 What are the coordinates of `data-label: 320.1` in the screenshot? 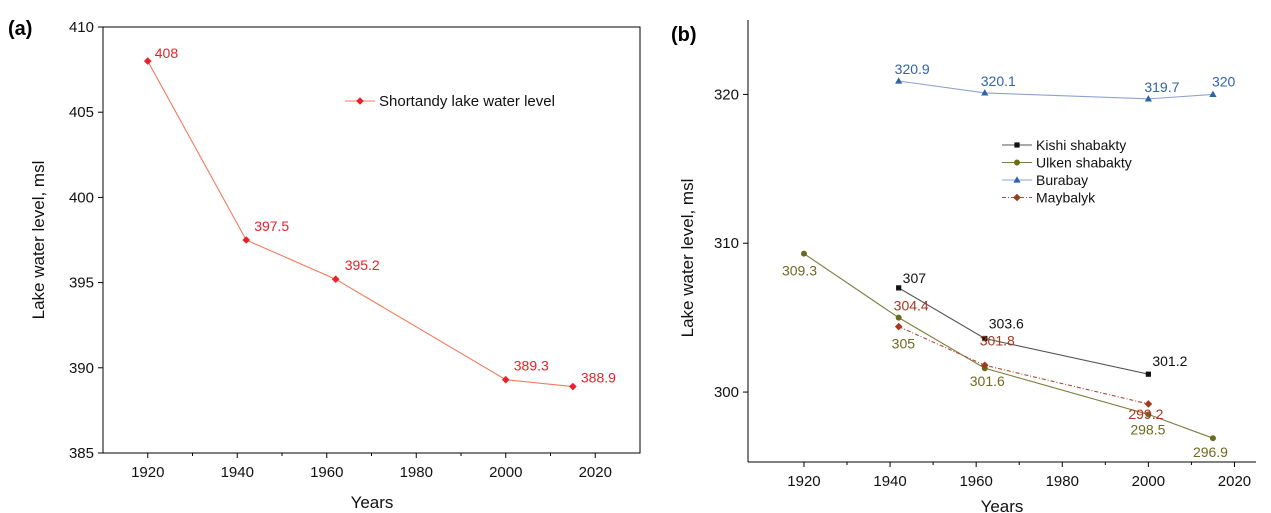 It's located at (998, 81).